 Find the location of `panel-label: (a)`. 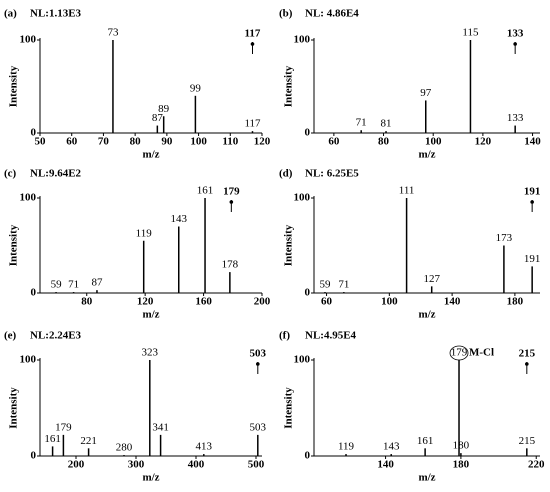

panel-label: (a) is located at coordinates (10, 14).